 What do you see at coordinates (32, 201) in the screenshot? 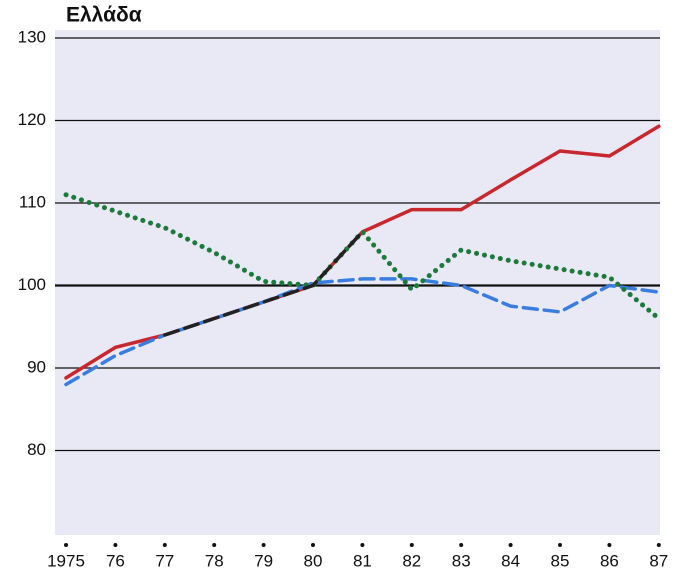
I see `y-tick-label: 110` at bounding box center [32, 201].